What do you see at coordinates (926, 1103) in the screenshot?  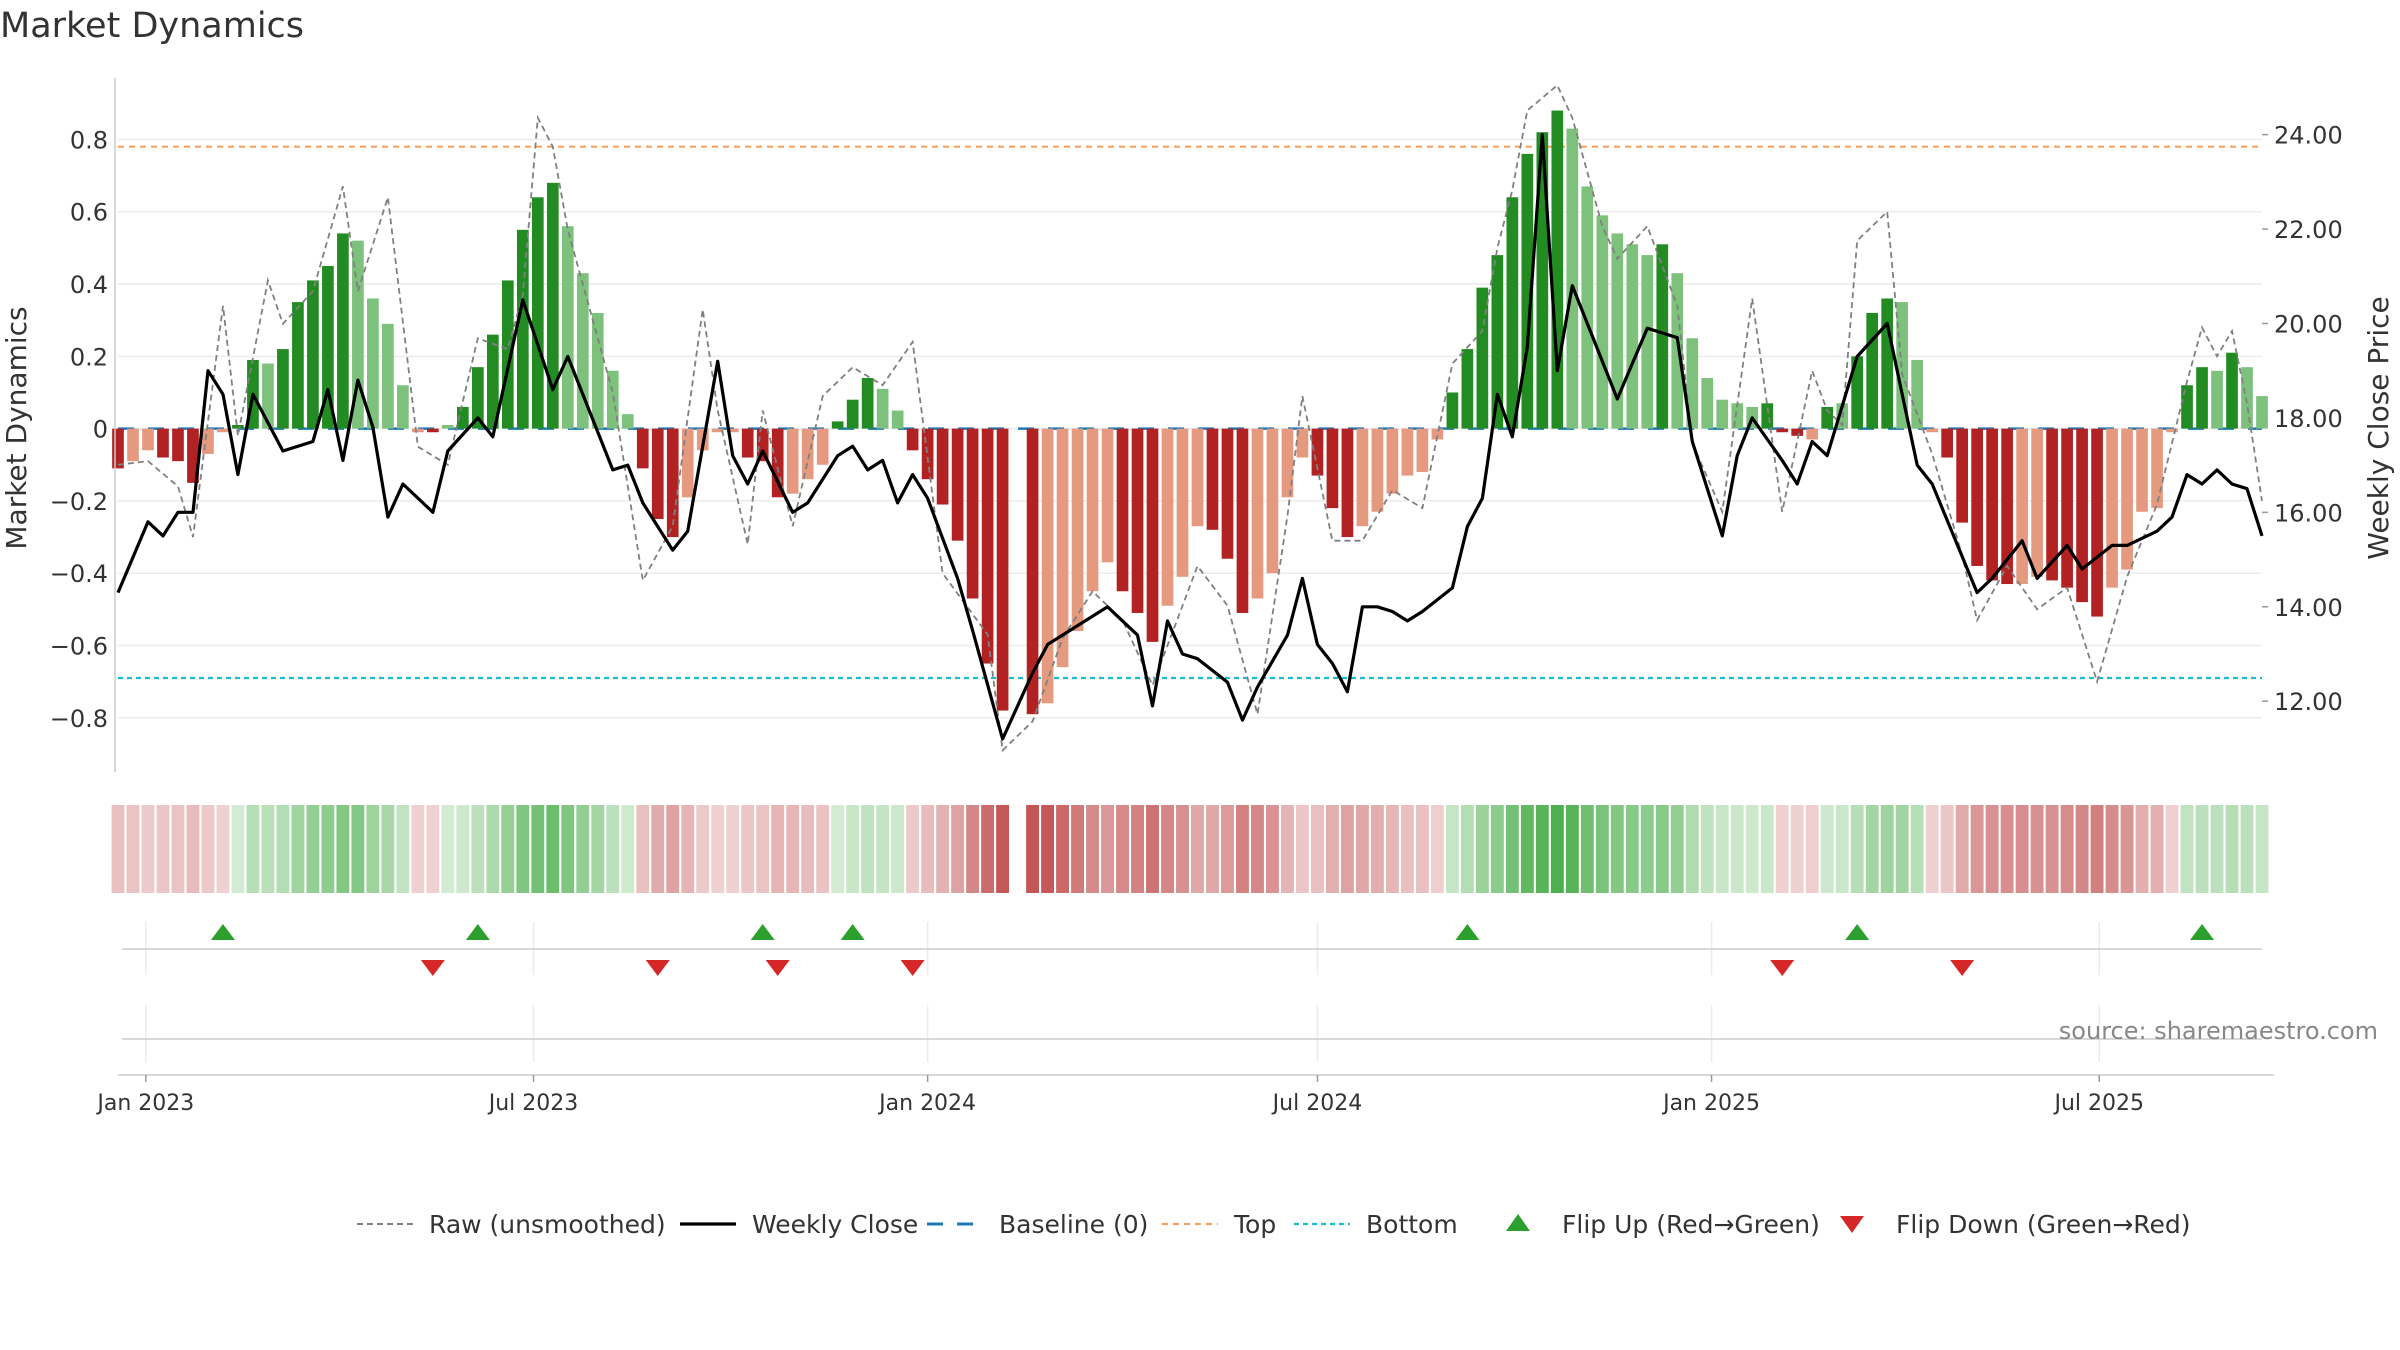 I see `x-tick-label: Jan 2024` at bounding box center [926, 1103].